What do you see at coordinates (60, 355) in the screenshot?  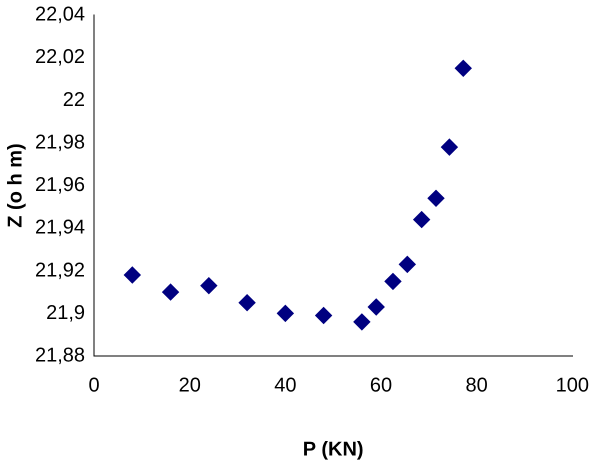 I see `y-tick-label: 21,88` at bounding box center [60, 355].